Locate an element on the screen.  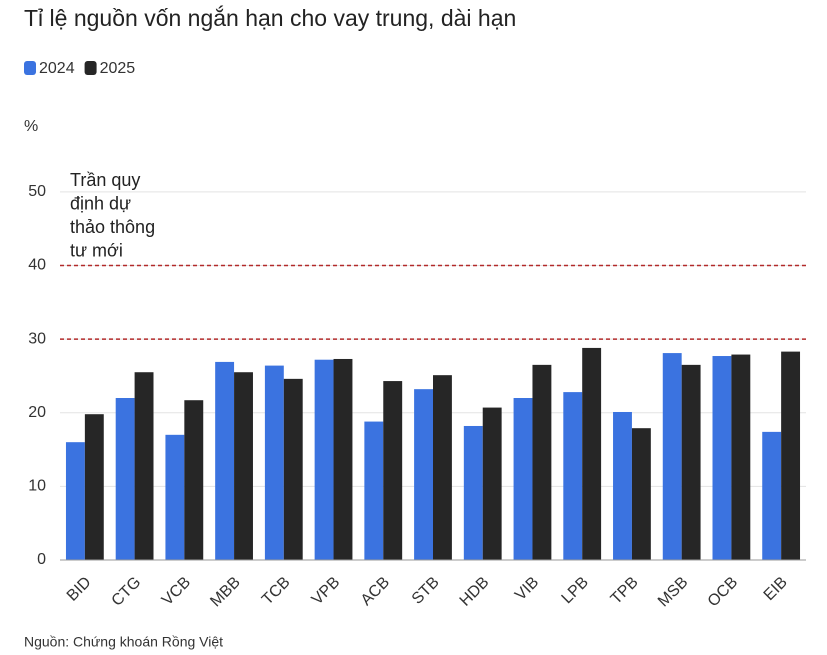
x-tick-label: HDB is located at coordinates (475, 592).